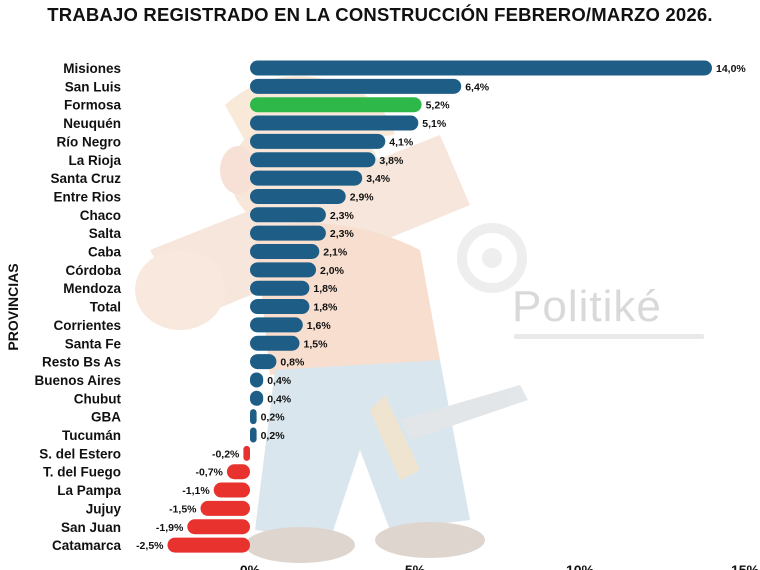  Describe the element at coordinates (434, 124) in the screenshot. I see `value-label: 5,1%` at that location.